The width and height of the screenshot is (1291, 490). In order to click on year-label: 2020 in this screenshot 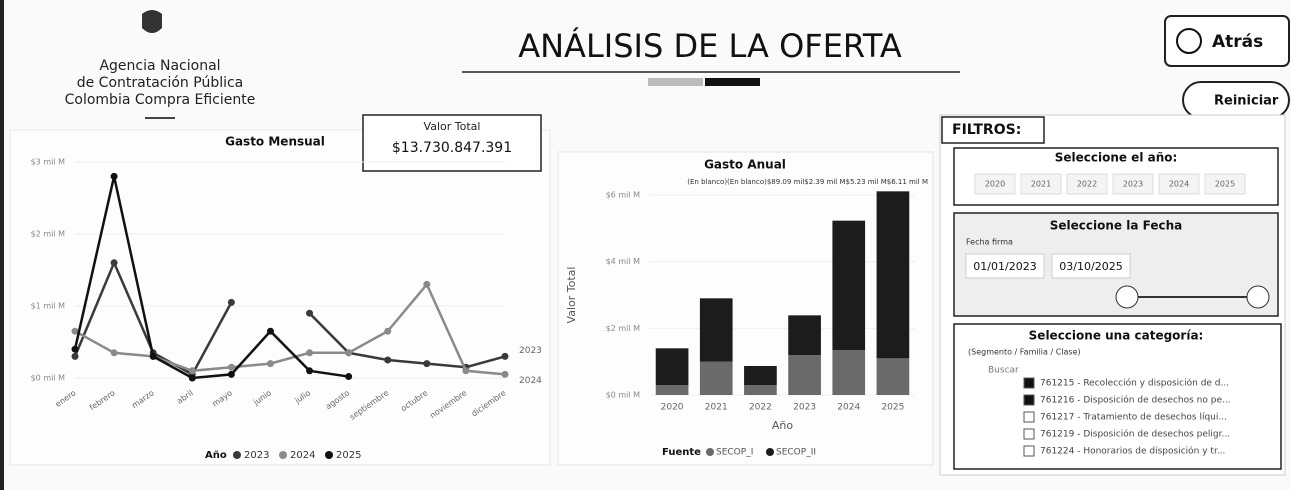, I will do `click(995, 184)`.